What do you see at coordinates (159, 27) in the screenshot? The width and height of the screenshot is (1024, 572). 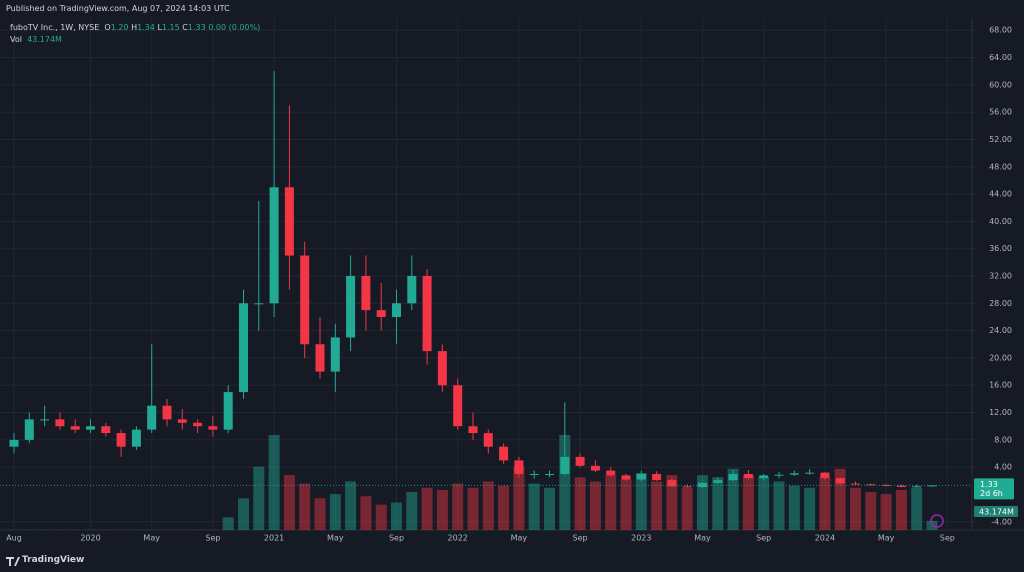 I see `ohlc-label: L` at bounding box center [159, 27].